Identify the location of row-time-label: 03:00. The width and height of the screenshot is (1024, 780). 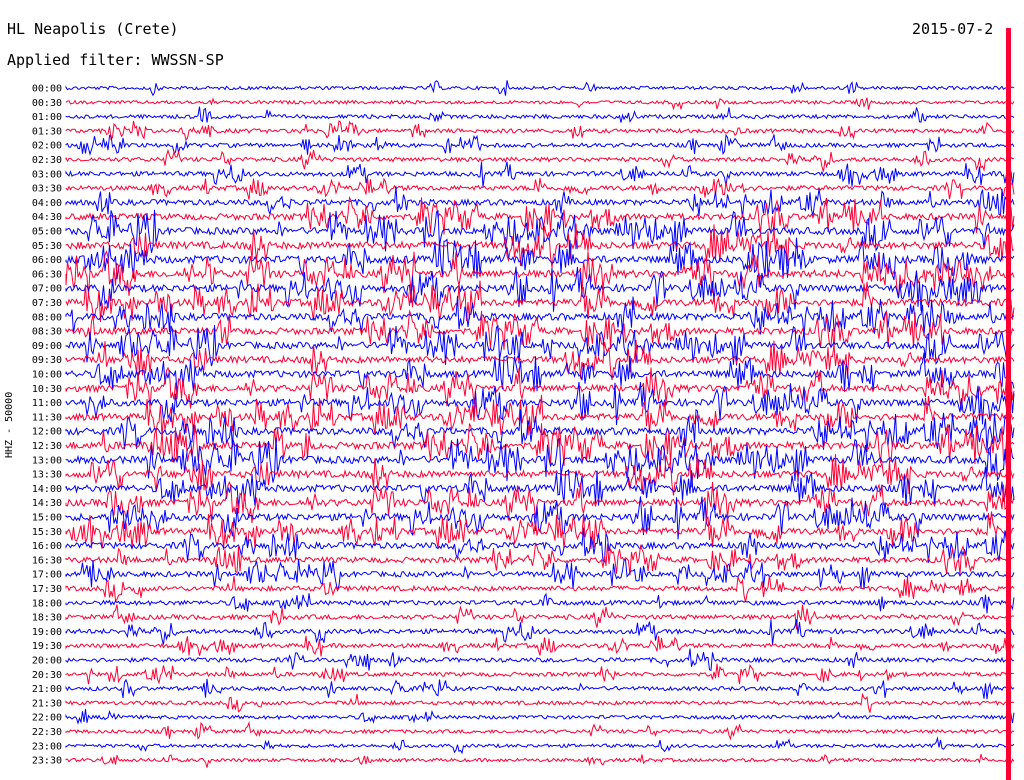
(47, 174).